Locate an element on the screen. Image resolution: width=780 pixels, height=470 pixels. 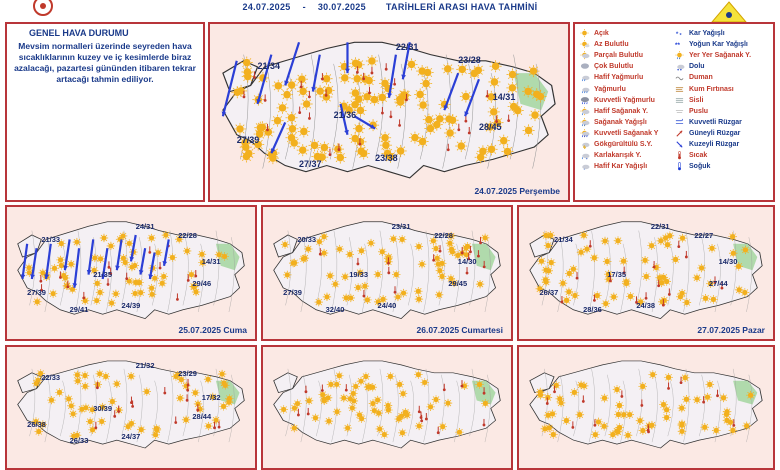
temperature-label: 21/34 is located at coordinates (269, 65).